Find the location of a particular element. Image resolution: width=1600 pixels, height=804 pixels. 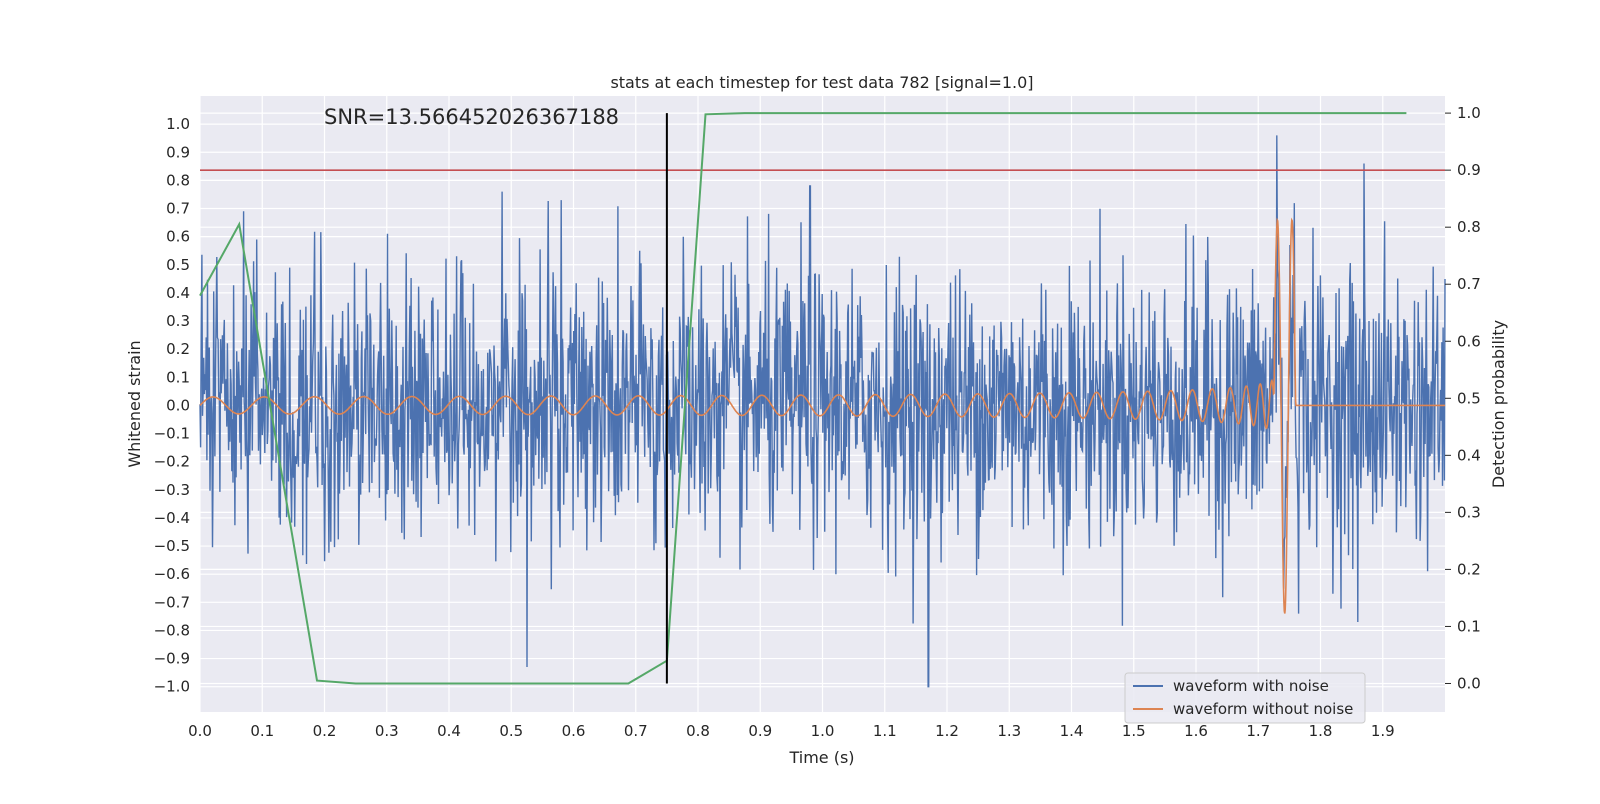

y-axis-right: 1.0 0.9 0.8 0.7 0.6 0.5 0.4 0.3 0.2 0.1 0.0 is located at coordinates (1463, 398).